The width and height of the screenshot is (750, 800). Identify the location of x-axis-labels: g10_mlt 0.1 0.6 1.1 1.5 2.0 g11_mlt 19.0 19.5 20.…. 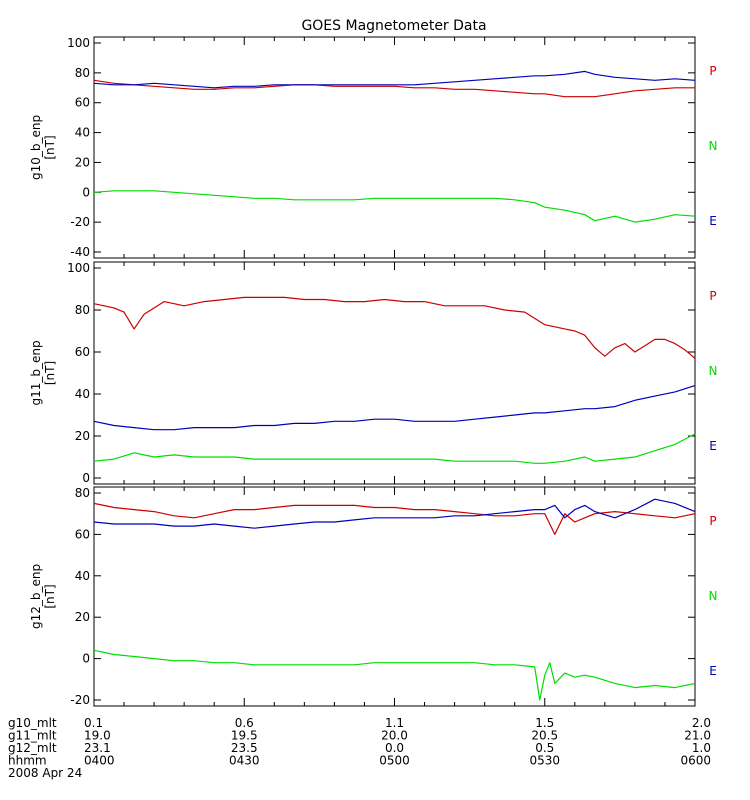
(359, 748).